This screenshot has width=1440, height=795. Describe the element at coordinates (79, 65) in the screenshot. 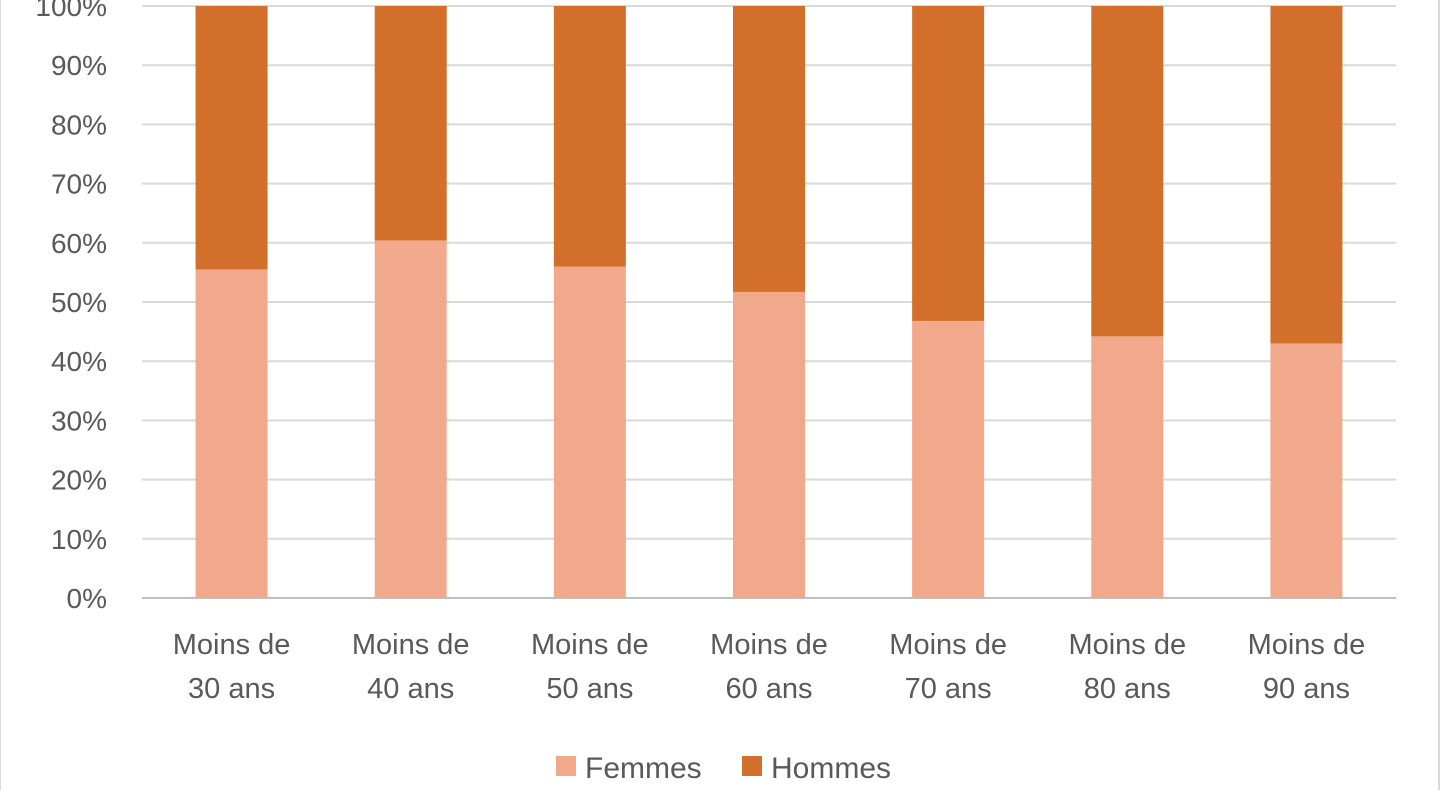

I see `y-tick-label: 90%` at that location.